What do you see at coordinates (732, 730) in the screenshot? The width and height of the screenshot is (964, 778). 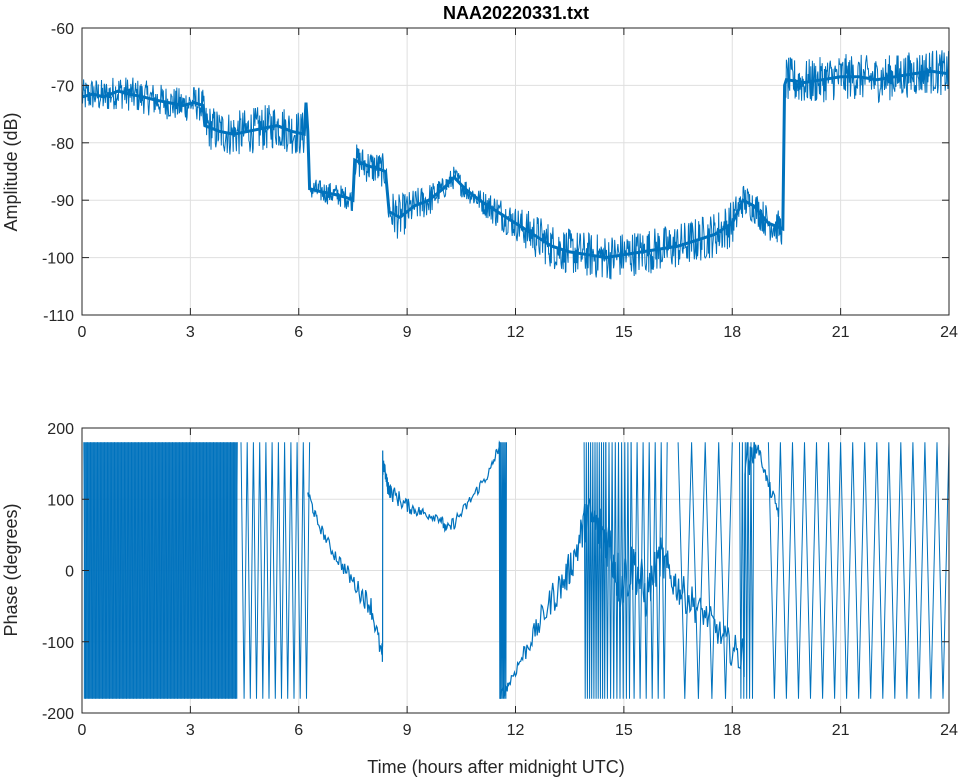 I see `phase-xtick-label: 18` at bounding box center [732, 730].